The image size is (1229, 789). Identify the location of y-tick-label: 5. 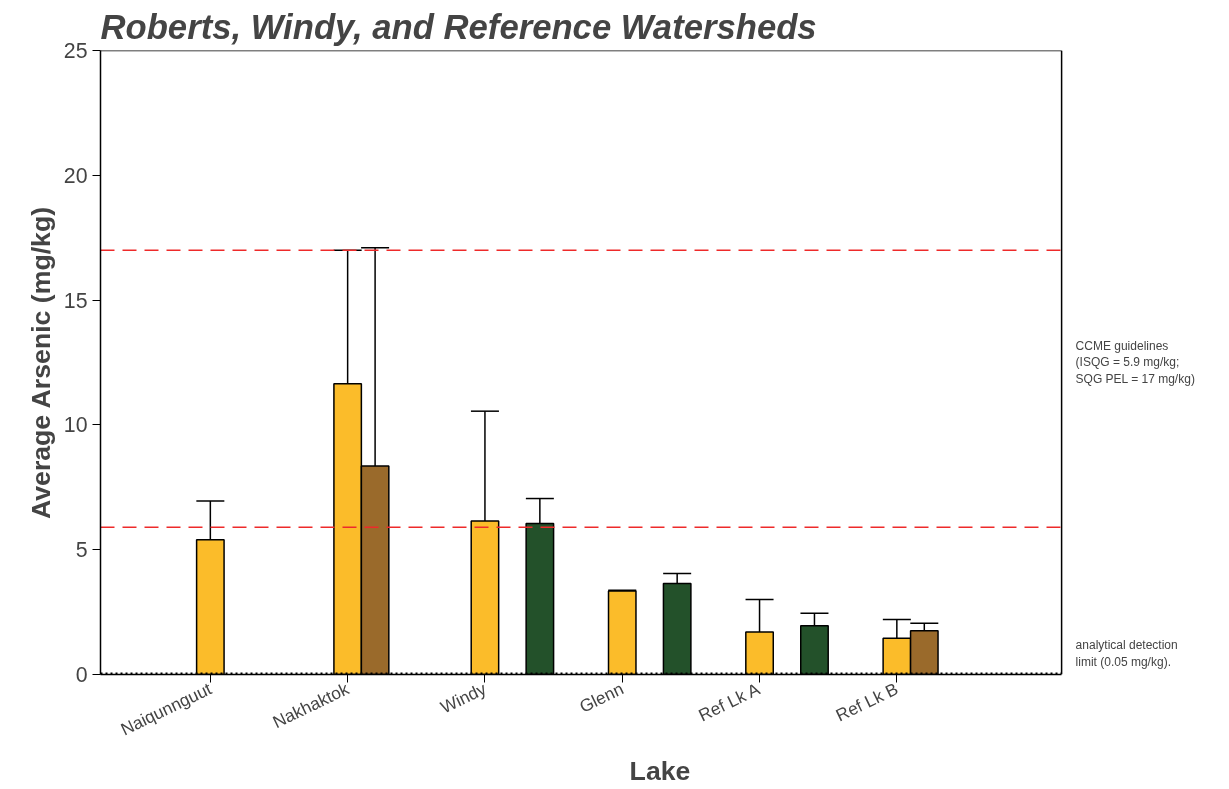
(81, 550).